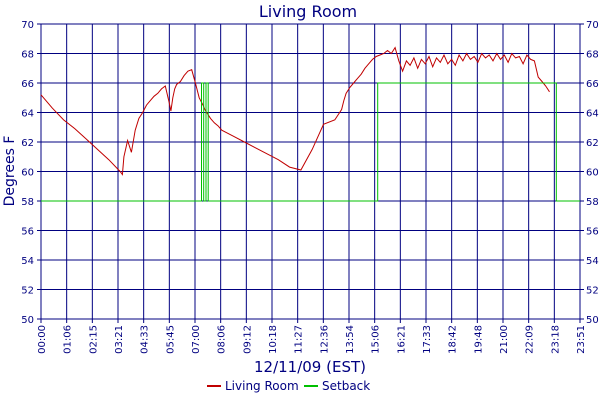 The image size is (600, 400). Describe the element at coordinates (299, 339) in the screenshot. I see `x-tick-label: 11:27` at that location.